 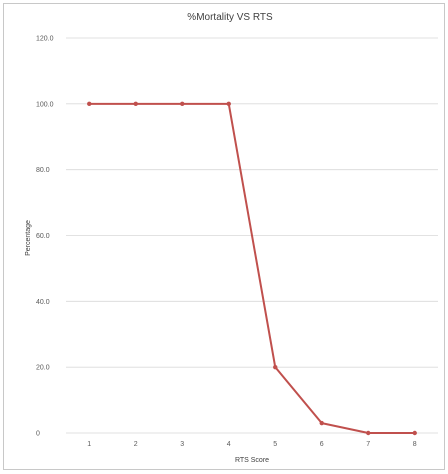 What do you see at coordinates (229, 444) in the screenshot?
I see `x-tick-label: 4` at bounding box center [229, 444].